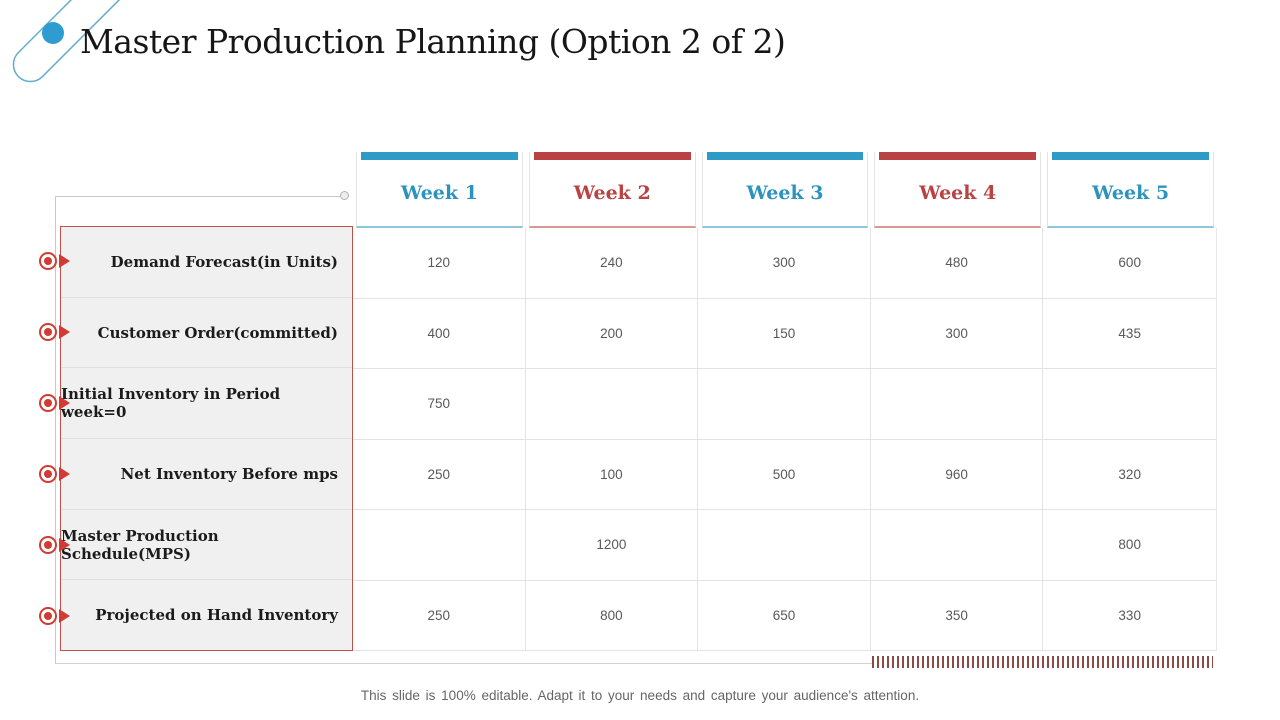  What do you see at coordinates (784, 333) in the screenshot?
I see `table-cell: 150` at bounding box center [784, 333].